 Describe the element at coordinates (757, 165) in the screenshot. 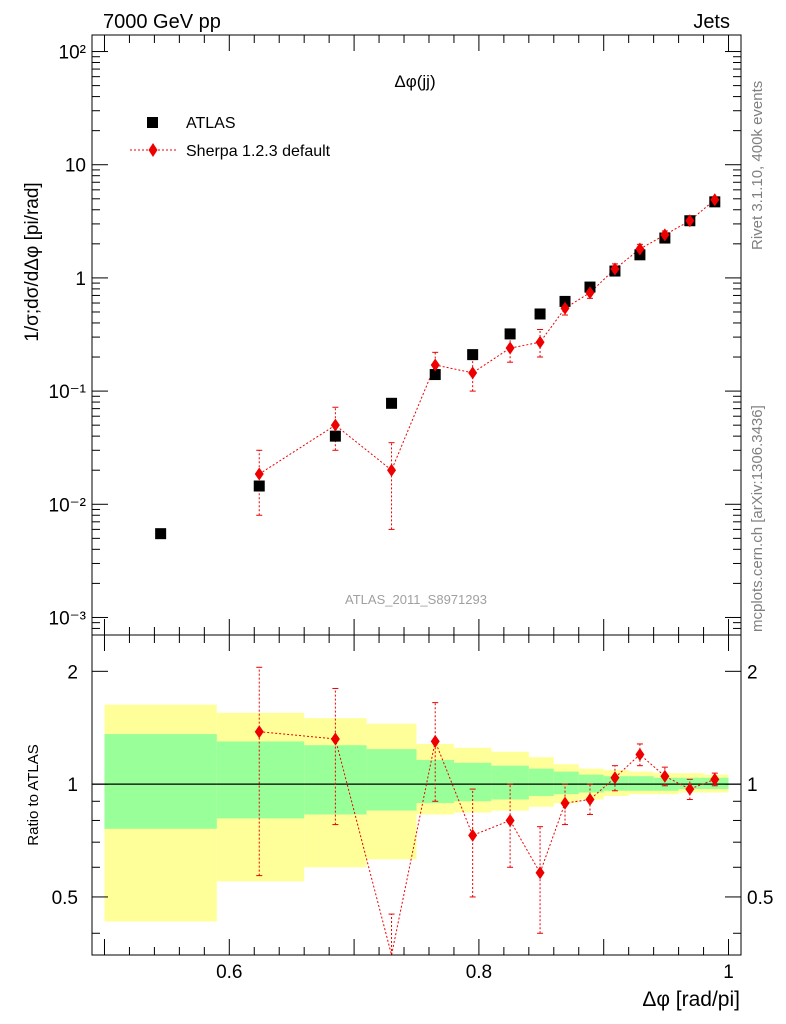

I see `side-text-top: Rivet 3.1.10, 400k events` at that location.